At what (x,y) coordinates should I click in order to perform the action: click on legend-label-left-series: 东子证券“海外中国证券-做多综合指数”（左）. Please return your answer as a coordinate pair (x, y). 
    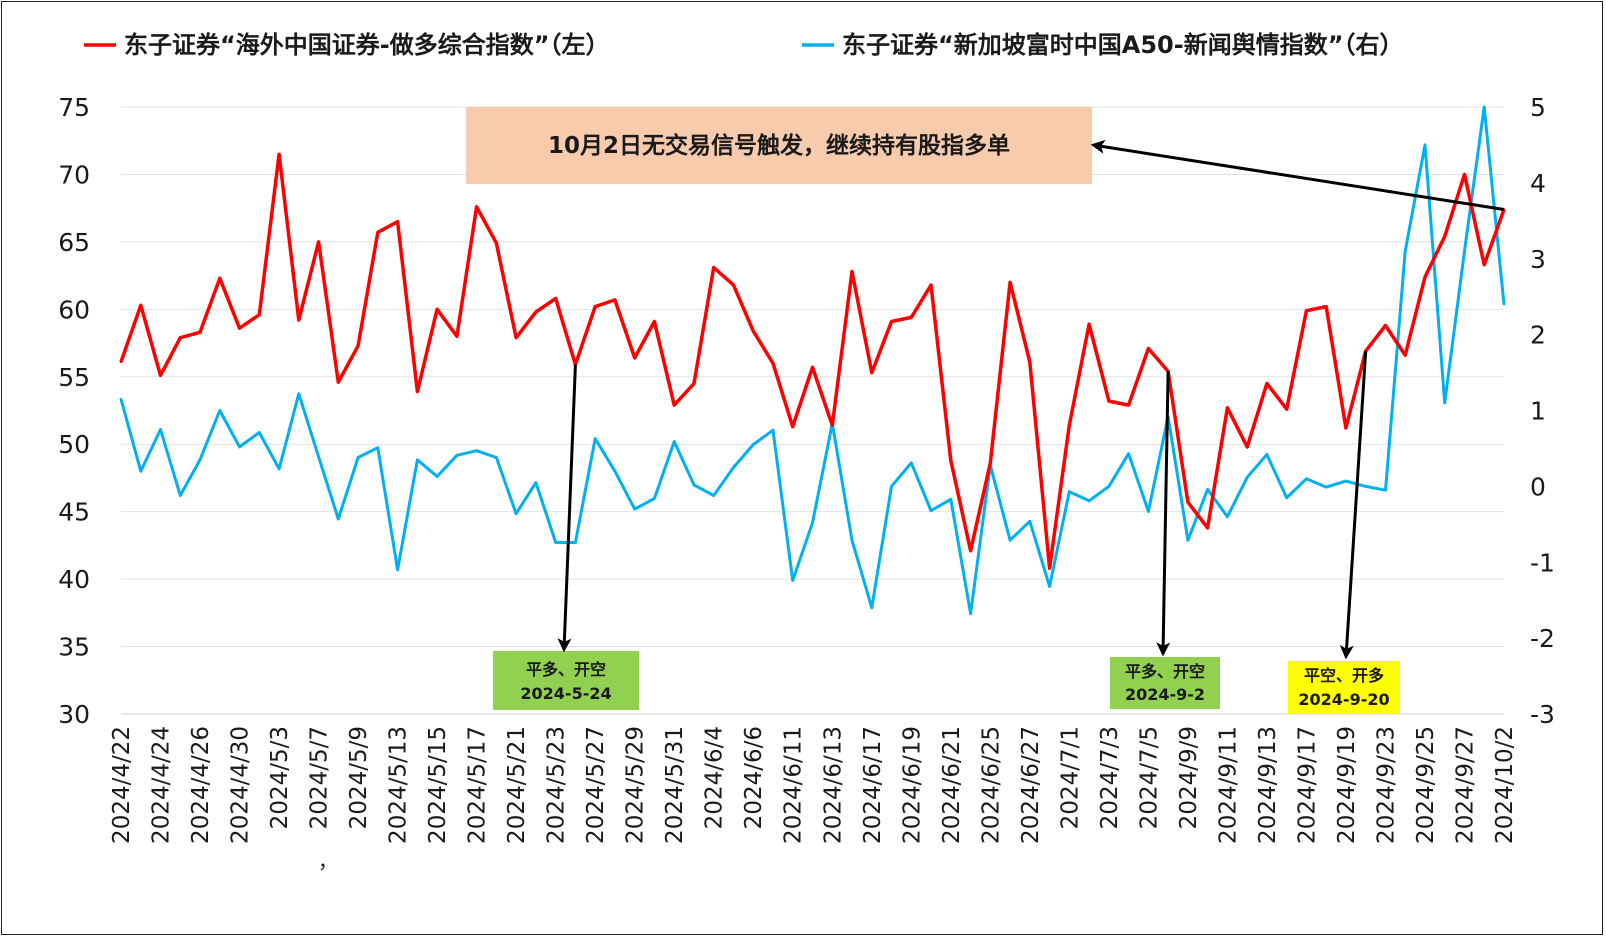
    Looking at the image, I should click on (367, 45).